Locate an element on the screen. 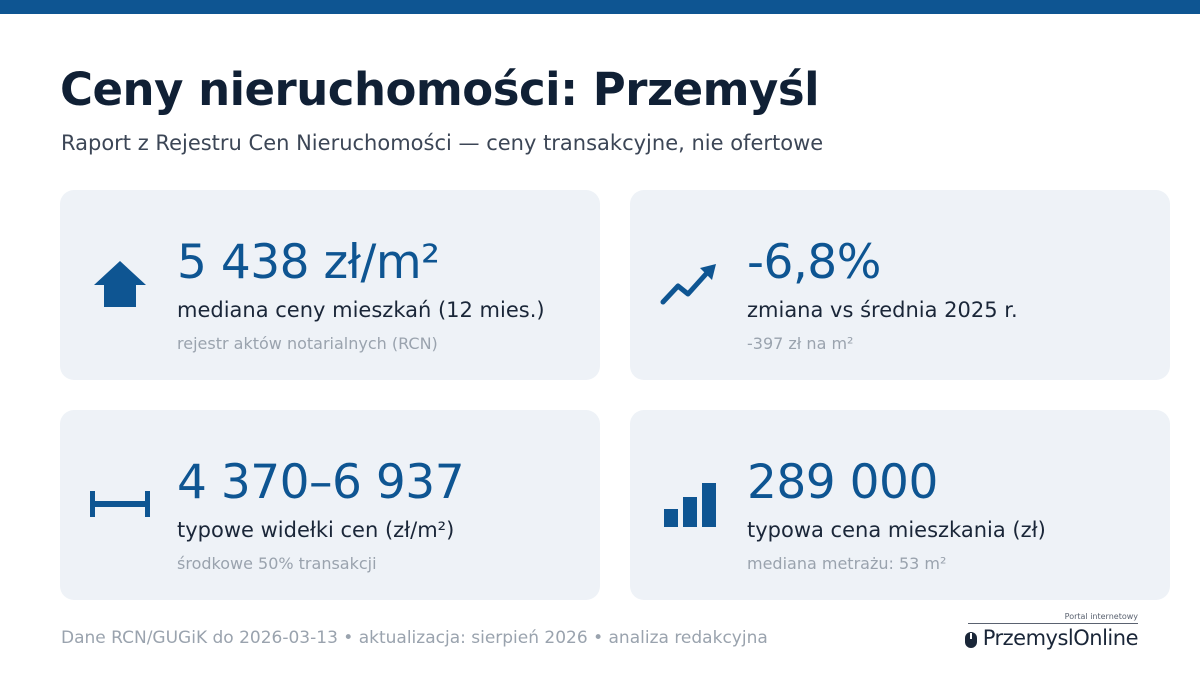 The width and height of the screenshot is (1200, 675). top-accent-bar is located at coordinates (600, 7).